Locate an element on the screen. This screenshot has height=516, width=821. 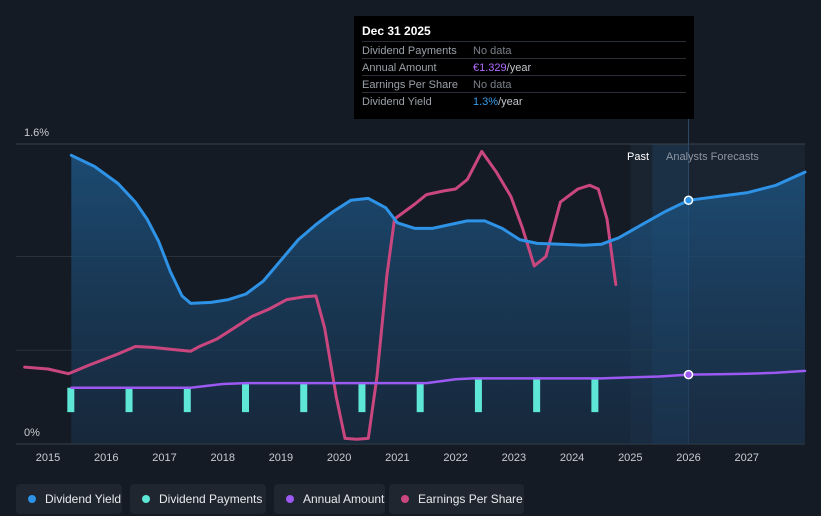
legend-dividend-payments: Dividend Payments is located at coordinates (198, 499).